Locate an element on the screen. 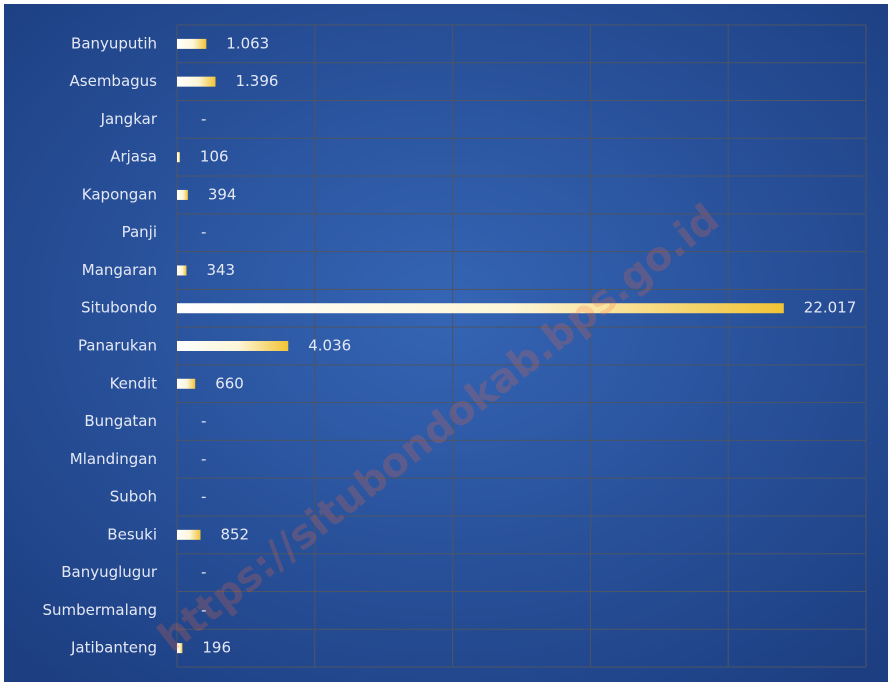  value-label: 106 is located at coordinates (214, 157).